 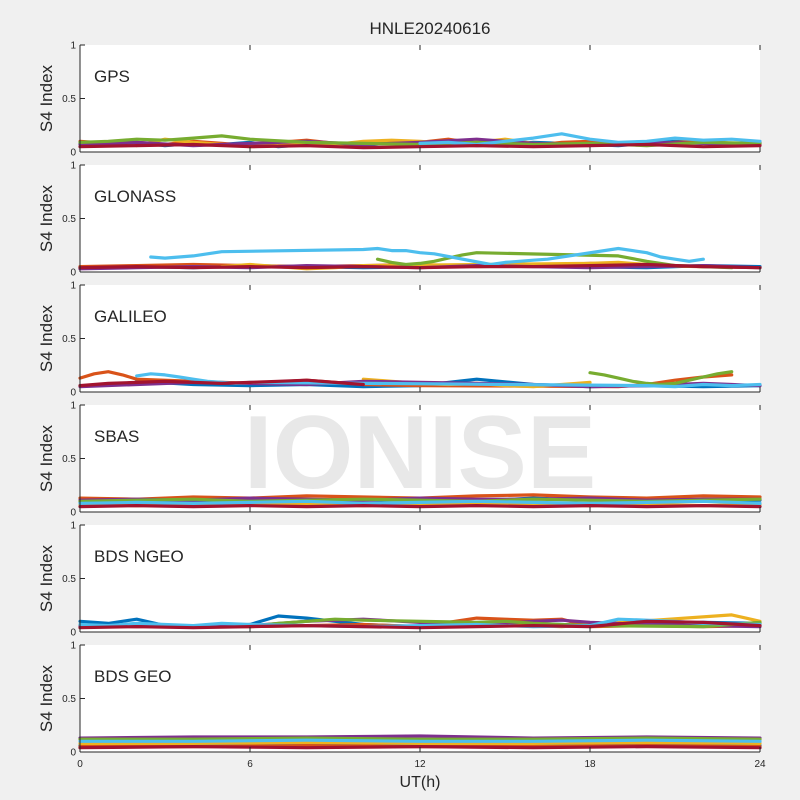 What do you see at coordinates (135, 196) in the screenshot?
I see `panel-label: GLONASS` at bounding box center [135, 196].